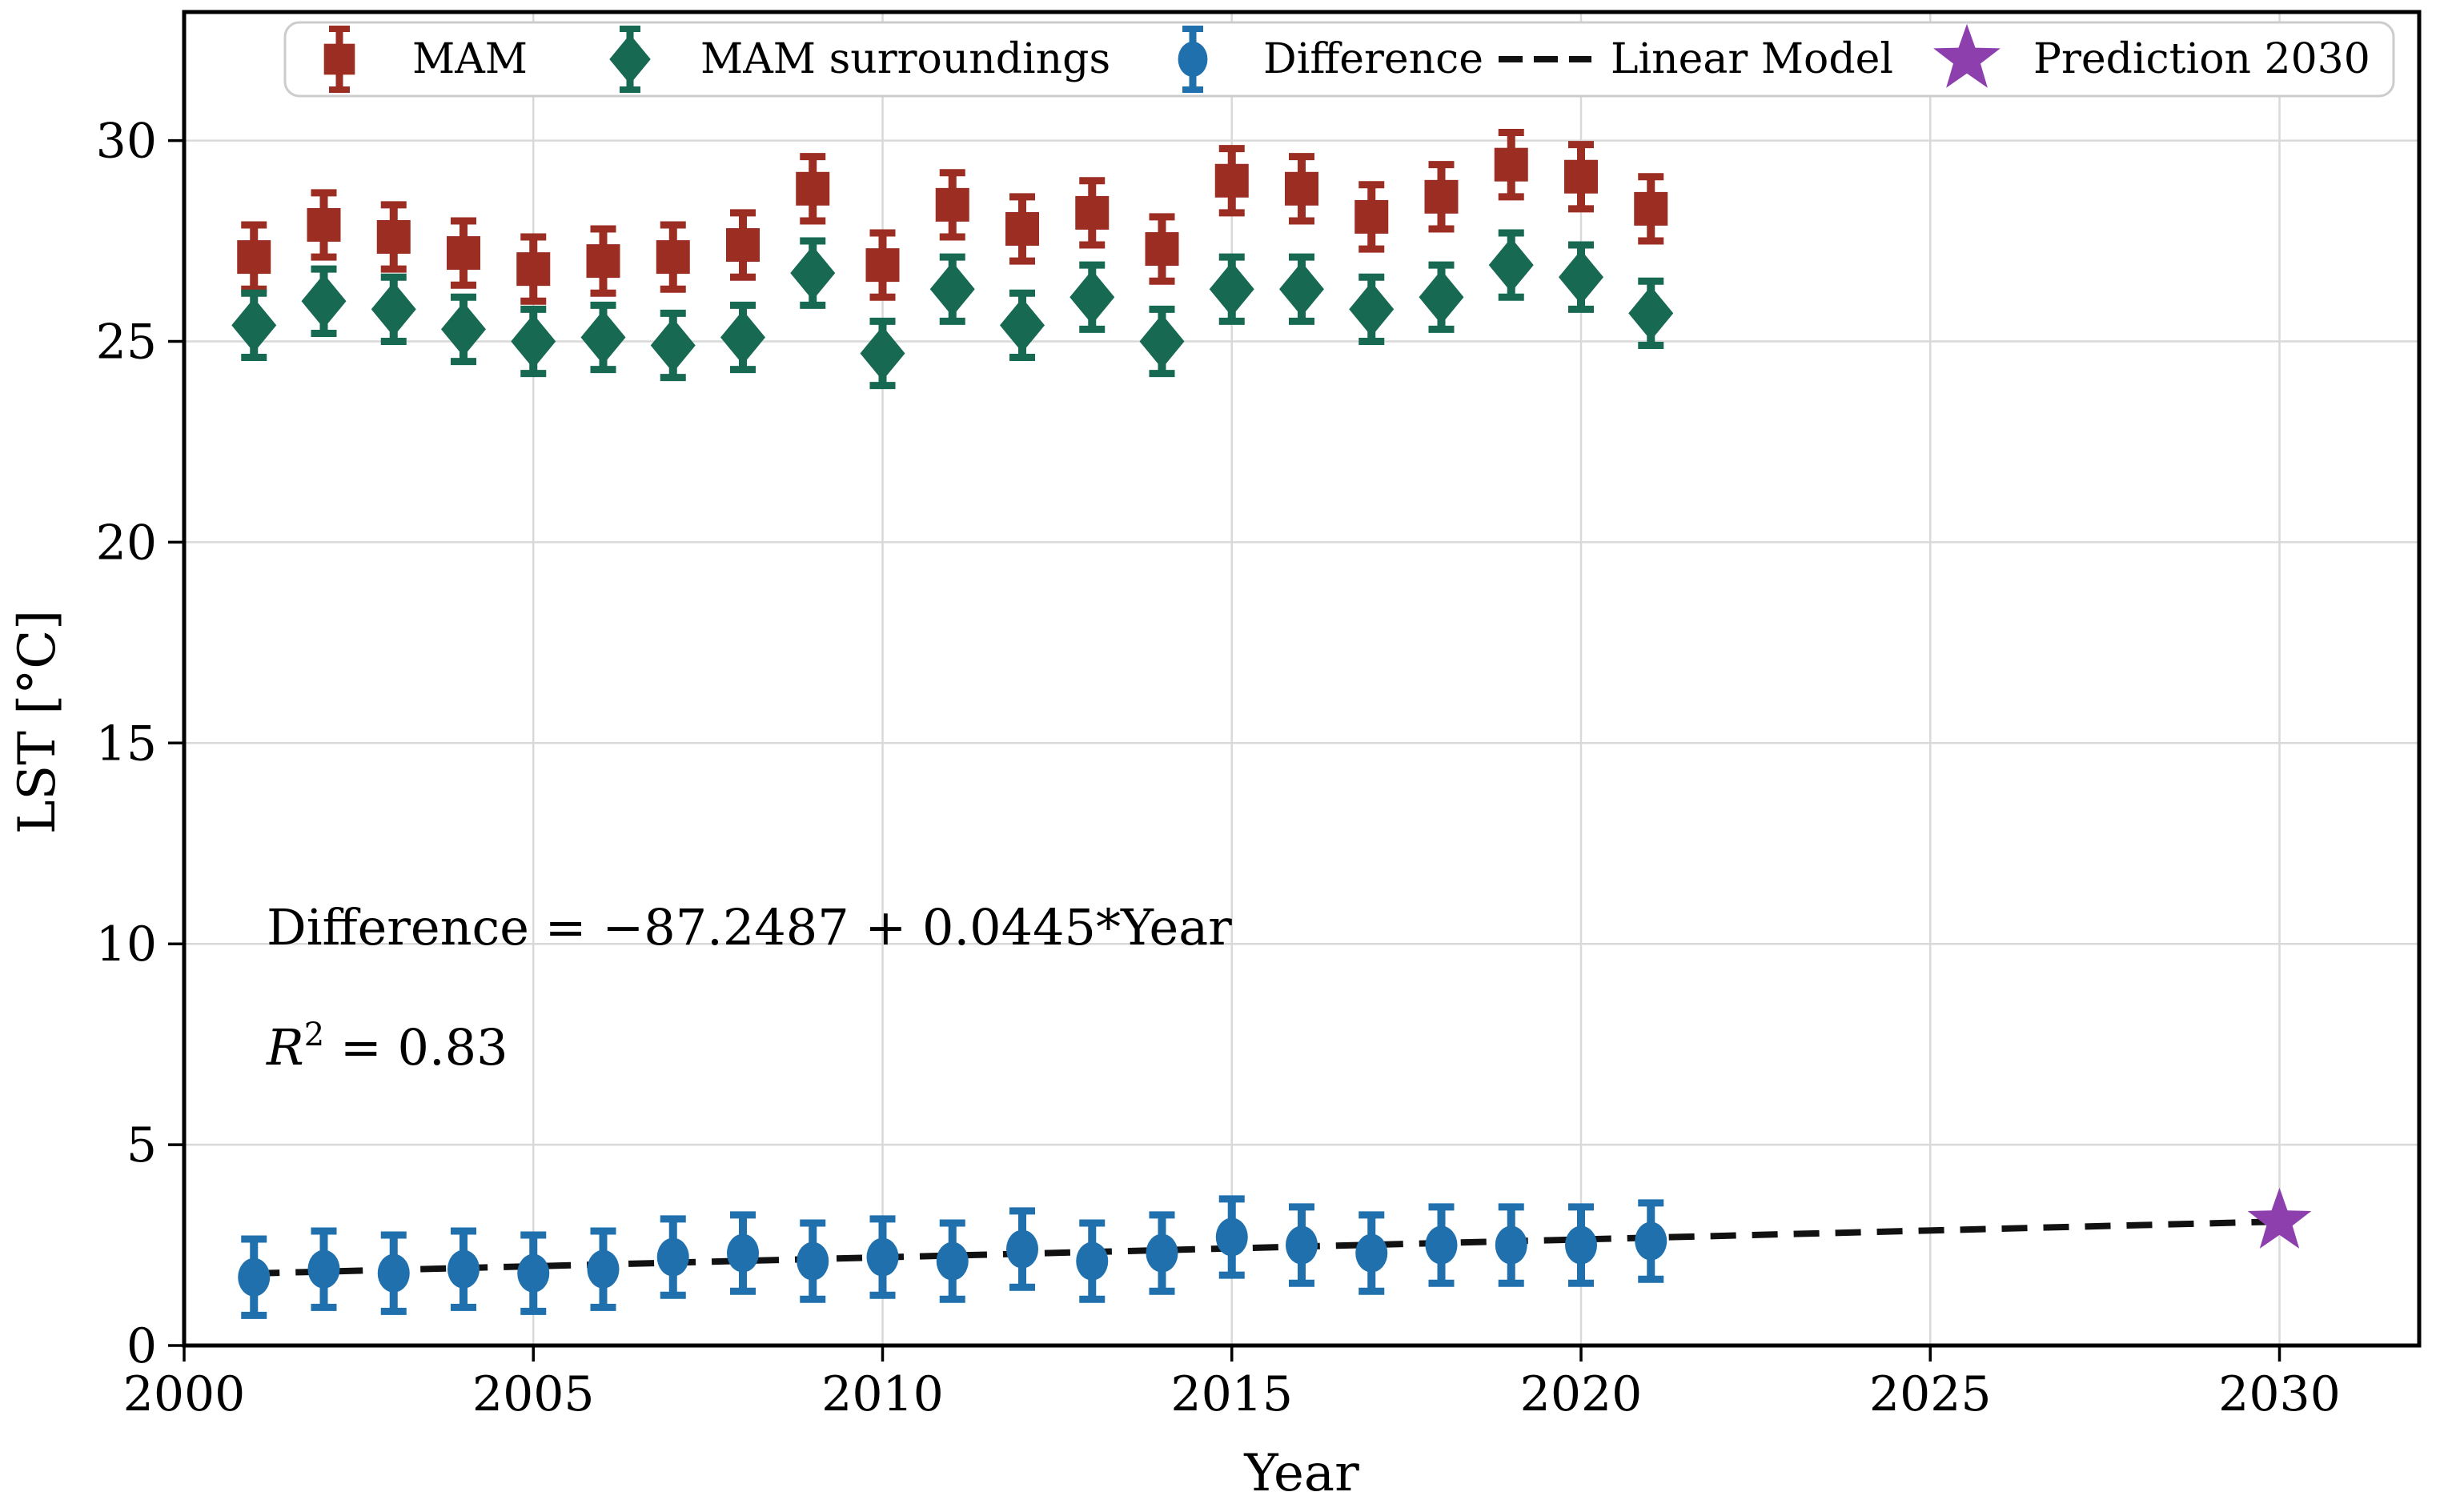 This screenshot has height=1512, width=2444. I want to click on y-tick-label-30: 30, so click(126, 142).